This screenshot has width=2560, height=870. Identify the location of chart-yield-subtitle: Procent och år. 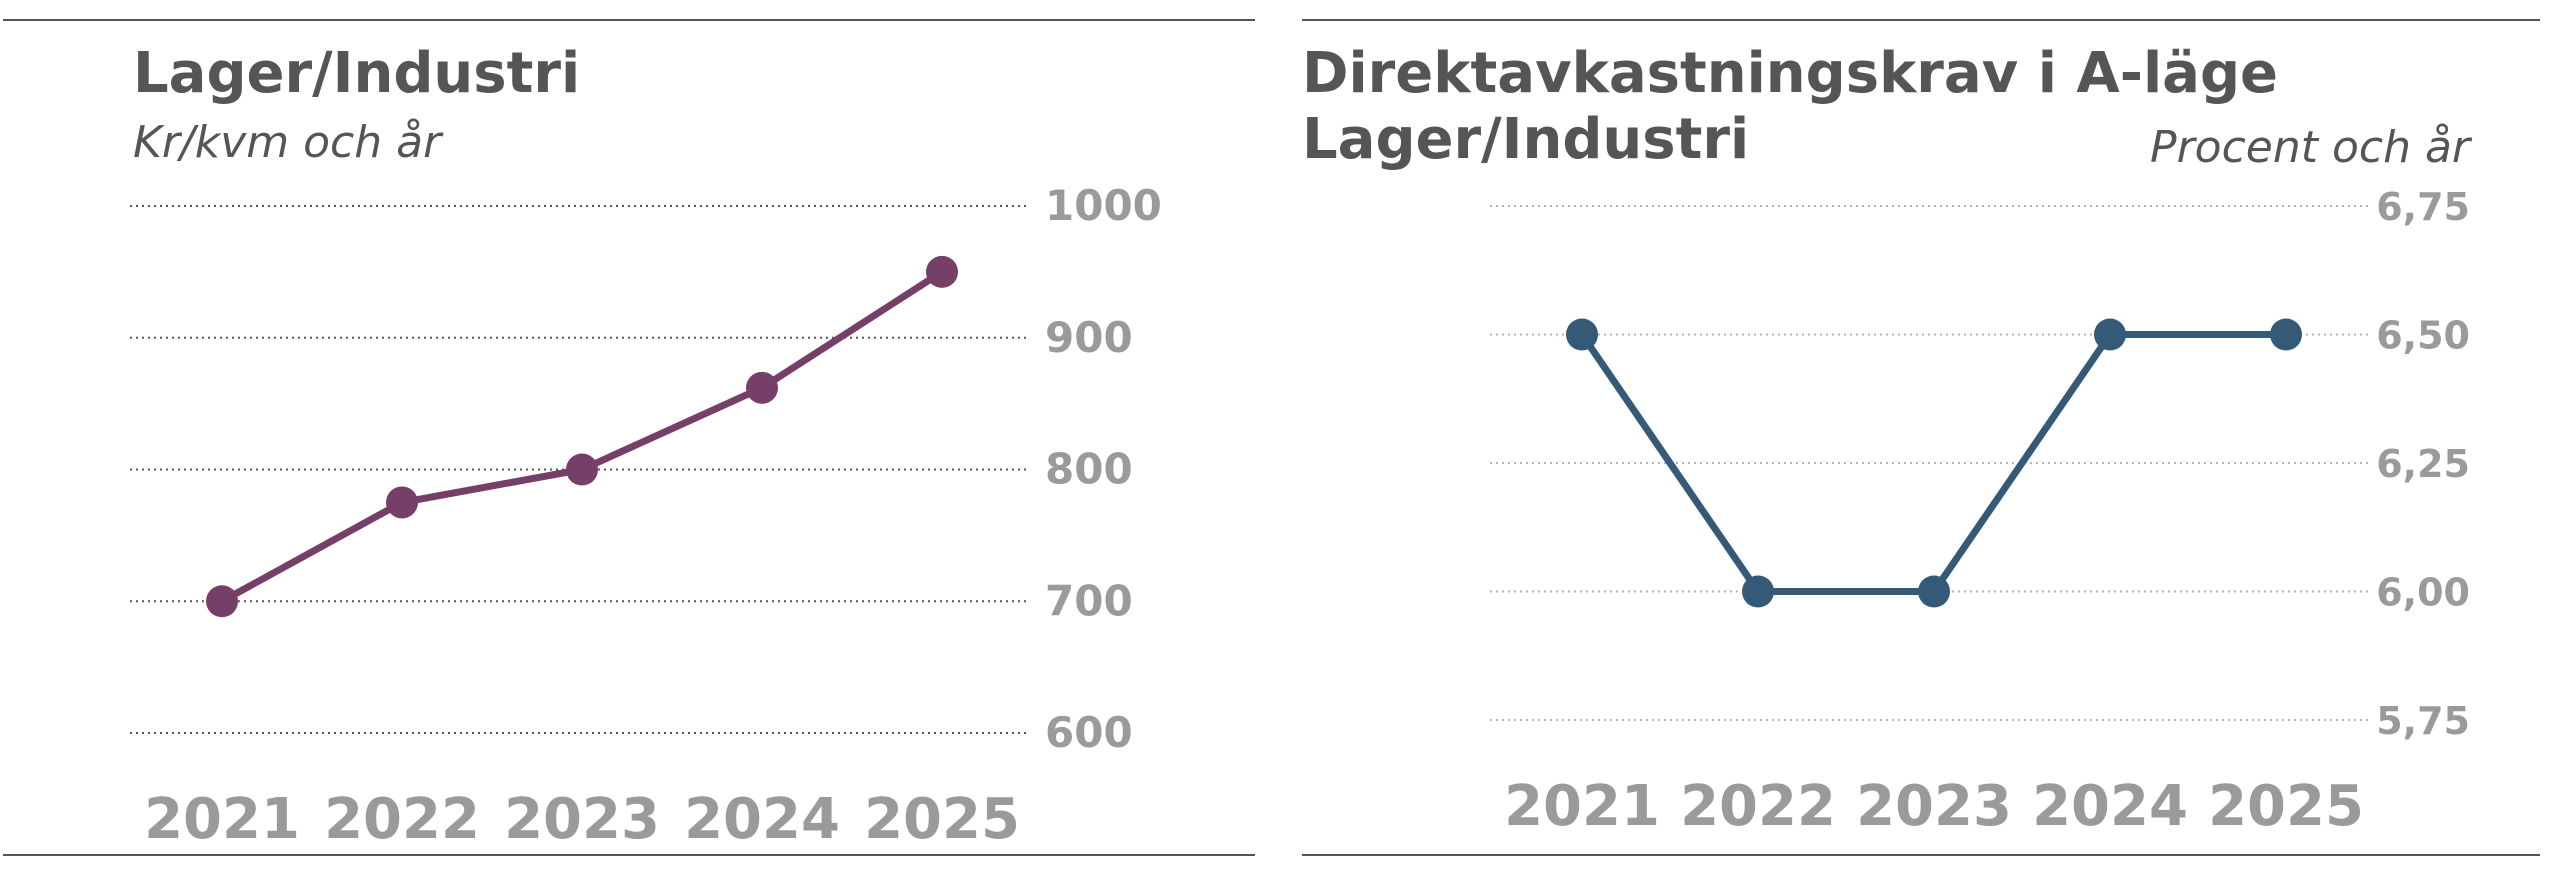
(2311, 147).